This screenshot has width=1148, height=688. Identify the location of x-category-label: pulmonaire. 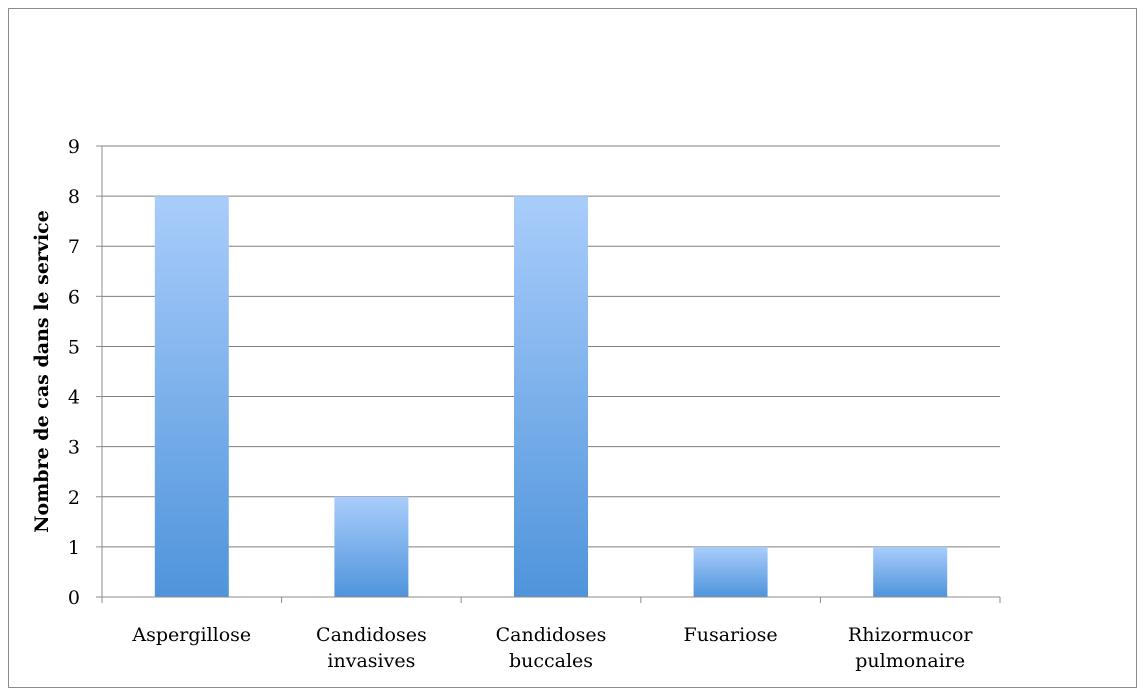
(910, 661).